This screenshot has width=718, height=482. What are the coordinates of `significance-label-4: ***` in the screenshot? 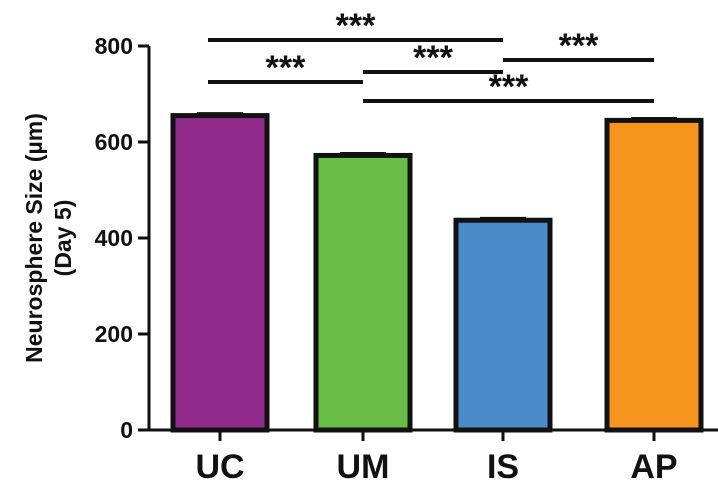 It's located at (433, 58).